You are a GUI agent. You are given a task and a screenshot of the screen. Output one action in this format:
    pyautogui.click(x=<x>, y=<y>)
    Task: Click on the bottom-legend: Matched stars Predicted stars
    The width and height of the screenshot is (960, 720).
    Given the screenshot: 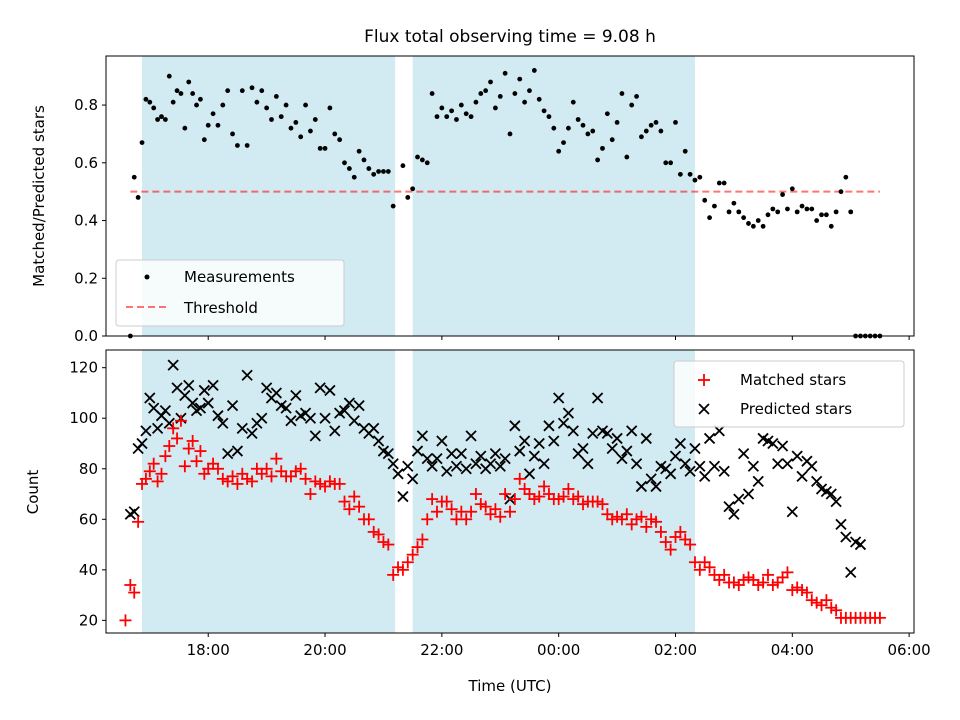 What is the action you would take?
    pyautogui.click(x=789, y=394)
    